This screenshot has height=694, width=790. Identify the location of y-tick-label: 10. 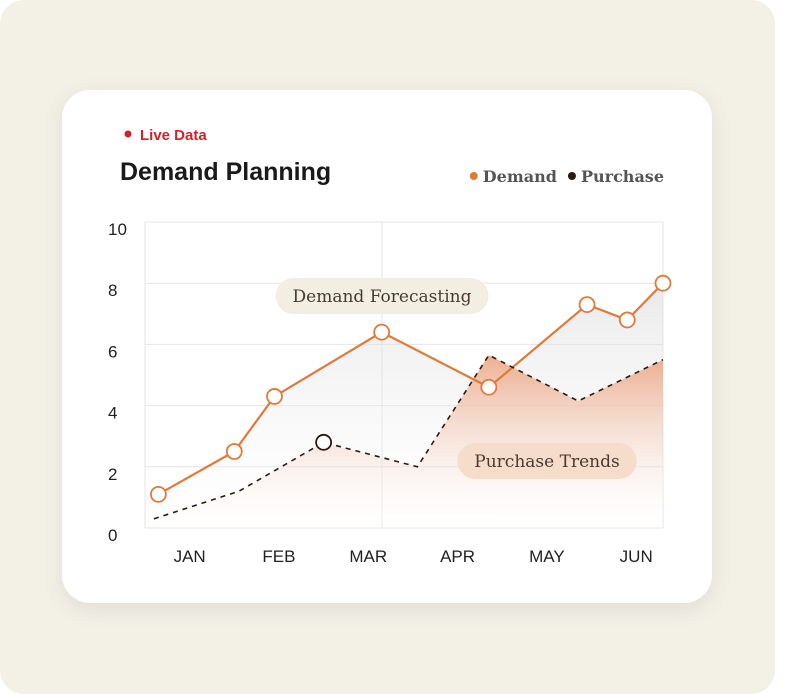
(117, 229).